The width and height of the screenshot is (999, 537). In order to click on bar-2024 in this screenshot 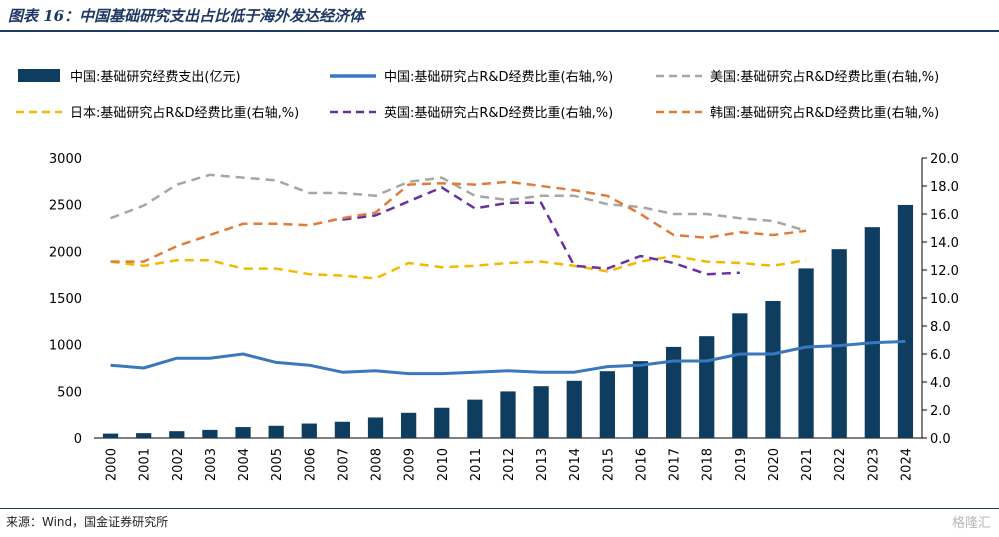, I will do `click(905, 321)`.